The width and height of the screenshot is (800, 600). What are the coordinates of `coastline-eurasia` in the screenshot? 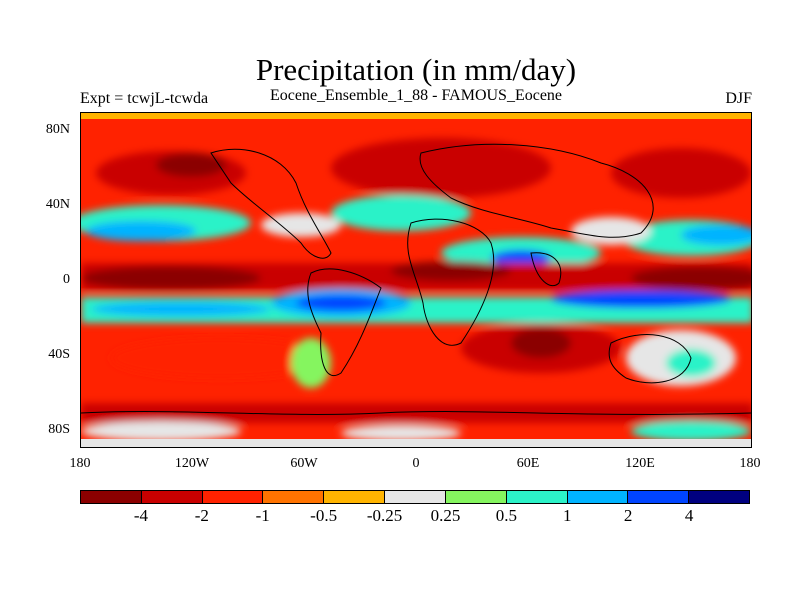 It's located at (536, 190).